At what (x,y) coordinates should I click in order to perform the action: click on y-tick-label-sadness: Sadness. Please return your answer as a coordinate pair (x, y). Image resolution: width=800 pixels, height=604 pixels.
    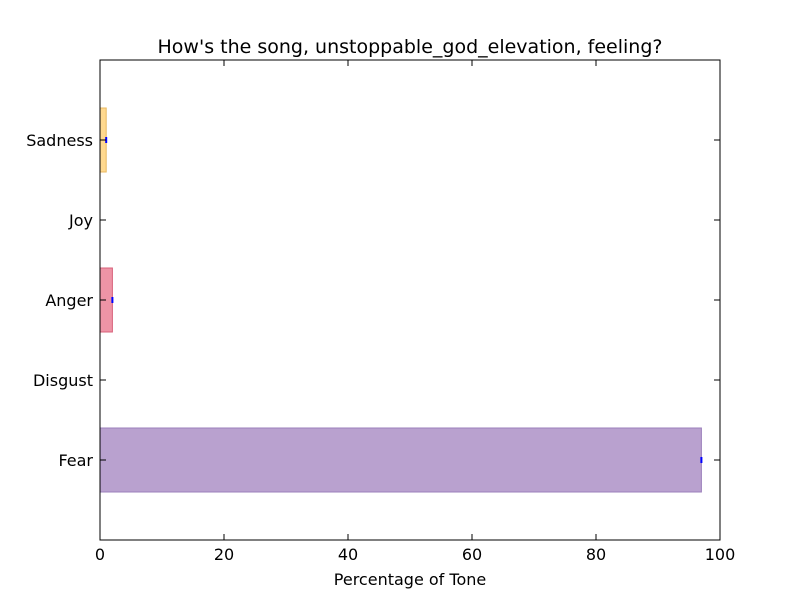
    Looking at the image, I should click on (59, 140).